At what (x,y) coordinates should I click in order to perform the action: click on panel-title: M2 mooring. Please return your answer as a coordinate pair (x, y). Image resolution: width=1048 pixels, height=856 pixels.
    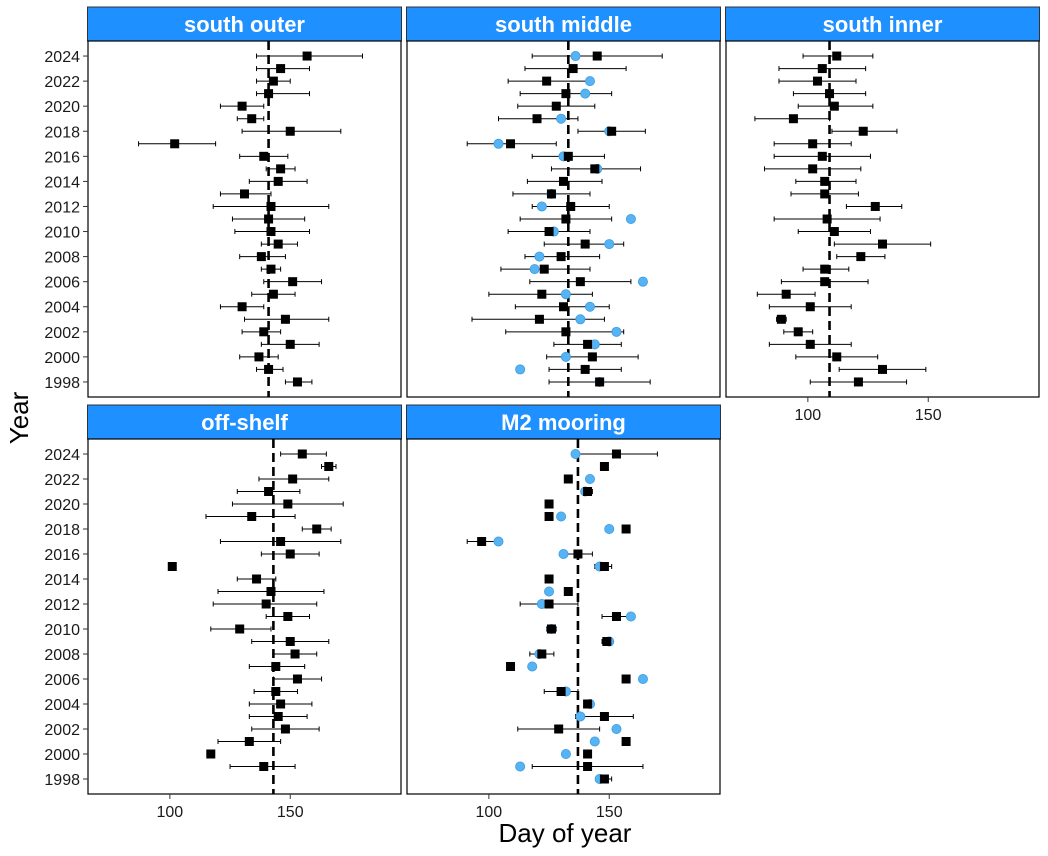
    Looking at the image, I should click on (563, 422).